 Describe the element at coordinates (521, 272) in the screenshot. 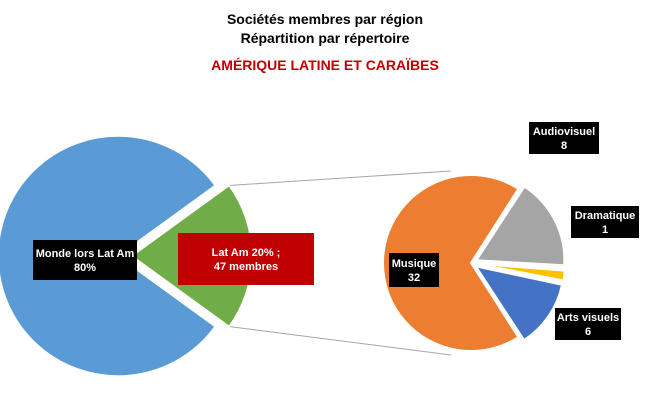

I see `pie-slice-dramatique` at that location.